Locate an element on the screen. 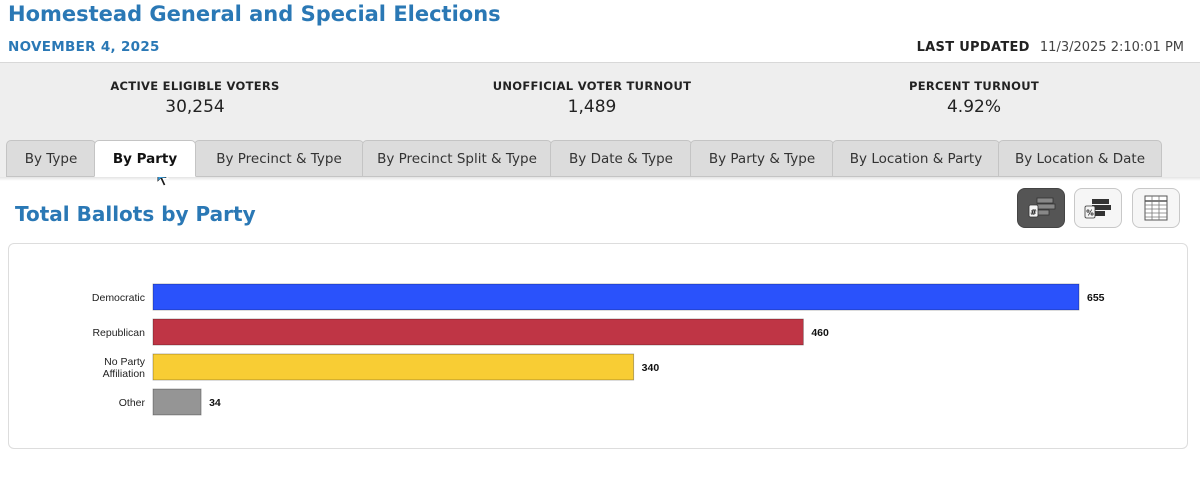  stat-active-eligible-voters: ACTIVE ELIGIBLE VOTERS 30,254 is located at coordinates (195, 98).